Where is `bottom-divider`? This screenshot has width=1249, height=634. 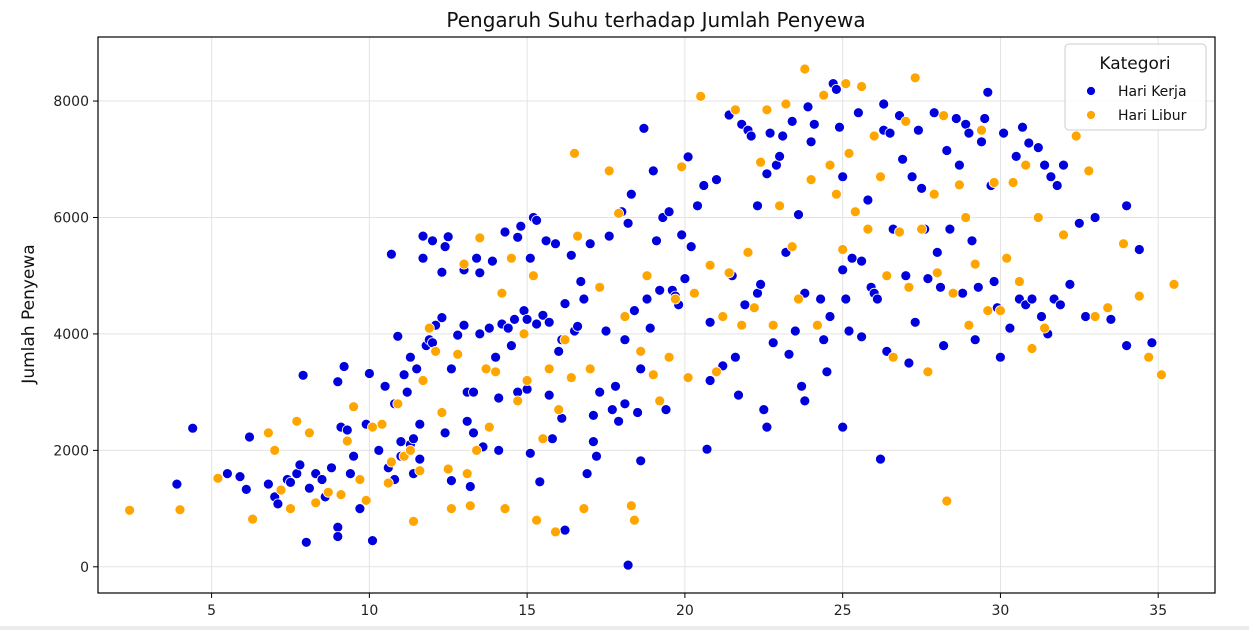 bottom-divider is located at coordinates (624, 628).